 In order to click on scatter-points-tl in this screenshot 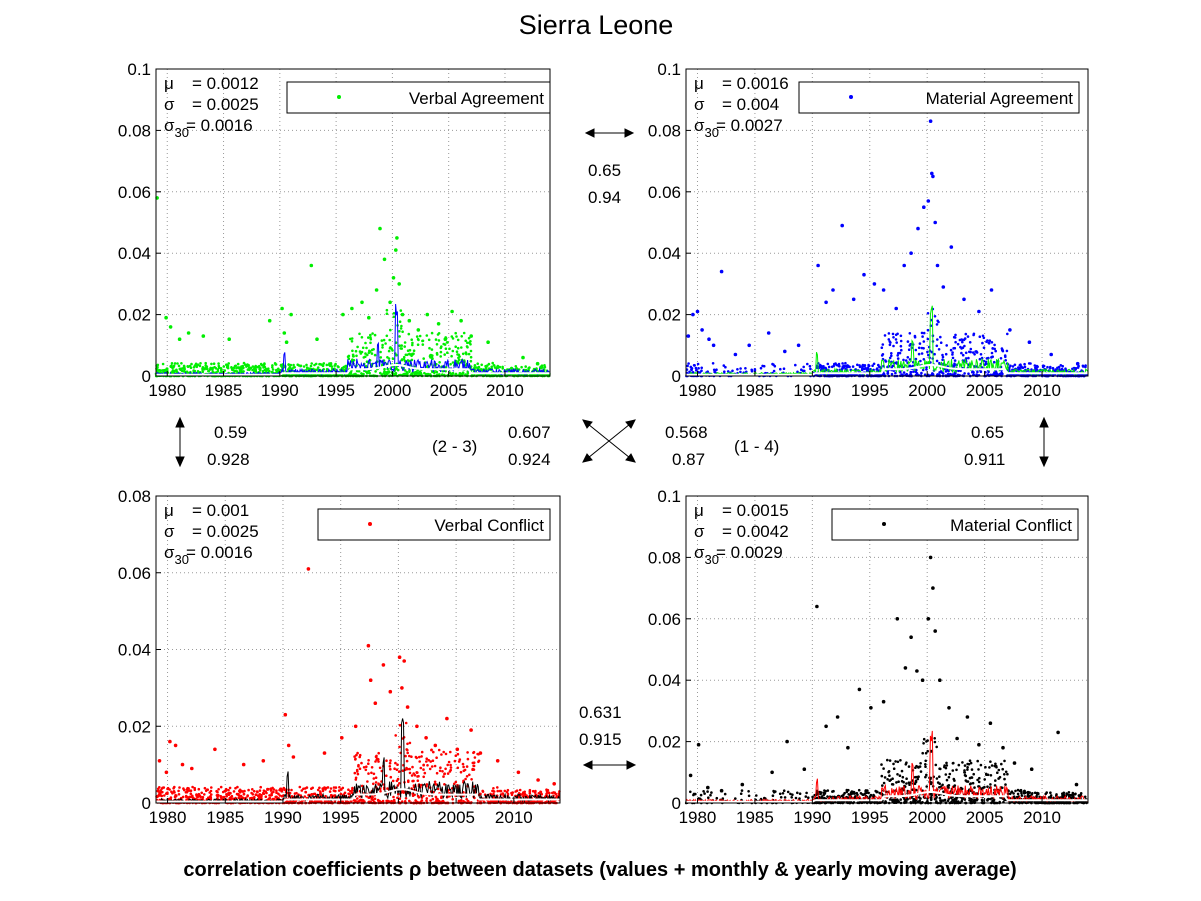, I will do `click(347, 281)`.